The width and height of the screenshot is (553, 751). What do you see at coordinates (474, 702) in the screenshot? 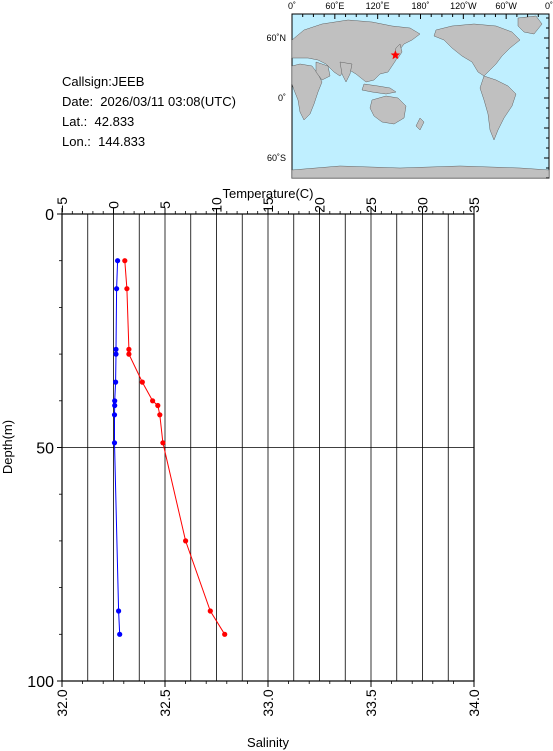
I see `salinity-tick-label: 34.0` at bounding box center [474, 702].